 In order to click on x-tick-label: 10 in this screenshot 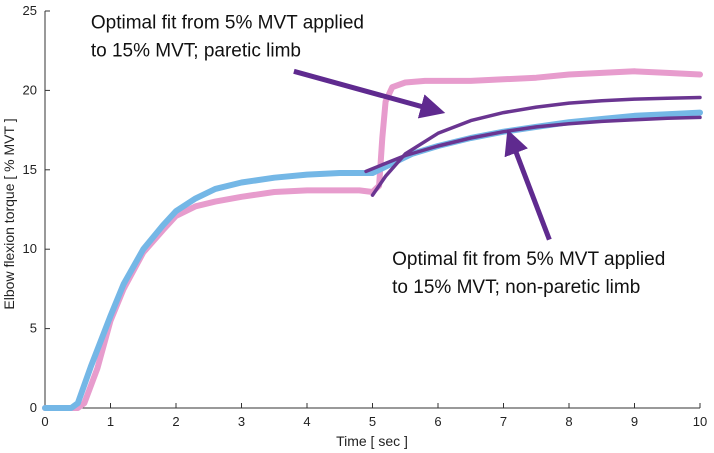, I will do `click(700, 421)`.